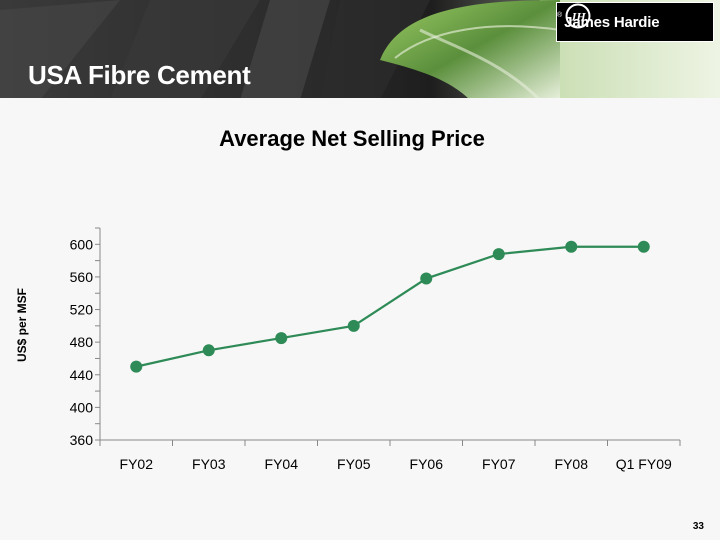 This screenshot has height=540, width=720. Describe the element at coordinates (427, 464) in the screenshot. I see `x-tick-label: FY06` at that location.